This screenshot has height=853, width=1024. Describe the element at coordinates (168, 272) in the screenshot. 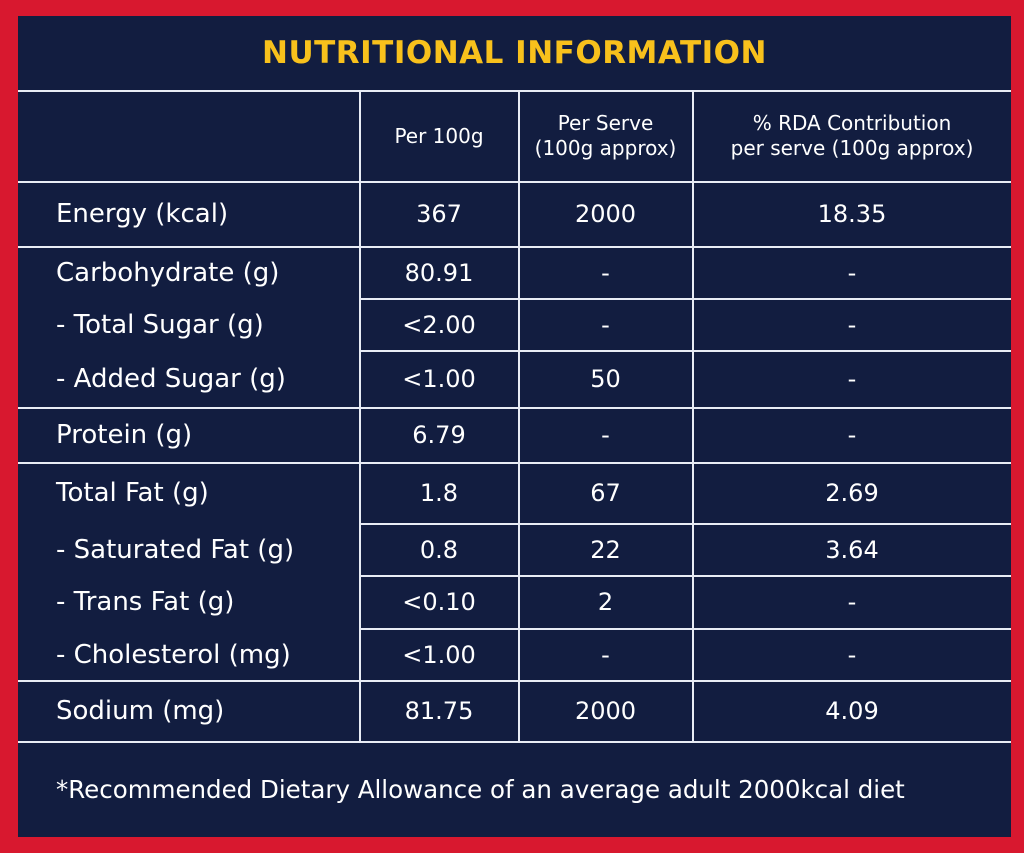

I see `row-label-carbohydrate: Carbohydrate (g)` at that location.